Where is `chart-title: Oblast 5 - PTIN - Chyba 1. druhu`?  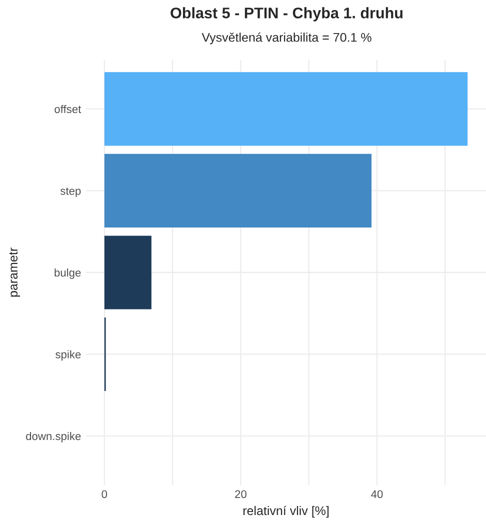
chart-title: Oblast 5 - PTIN - Chyba 1. druhu is located at coordinates (286, 14).